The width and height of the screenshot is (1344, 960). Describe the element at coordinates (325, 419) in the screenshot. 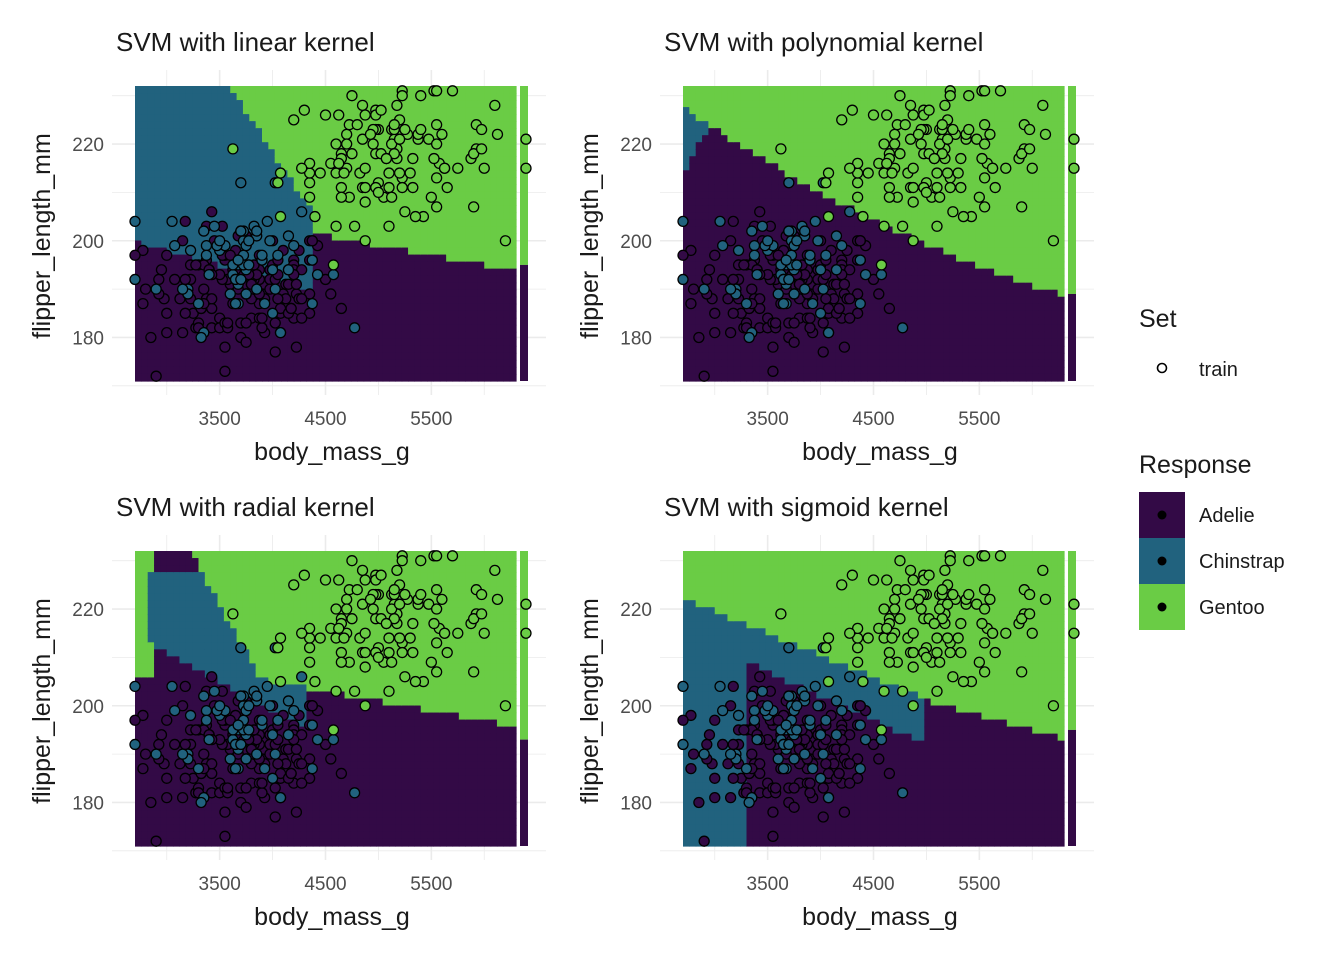

I see `x-tick-label: 4500` at that location.